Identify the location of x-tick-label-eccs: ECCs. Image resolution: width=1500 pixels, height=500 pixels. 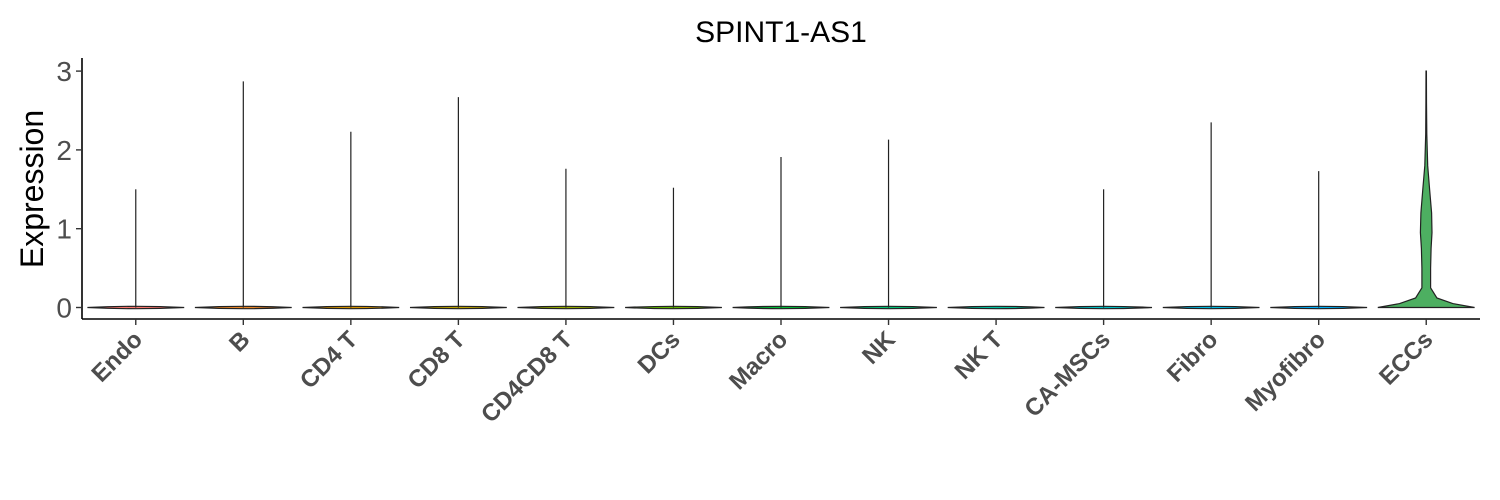
(1406, 358).